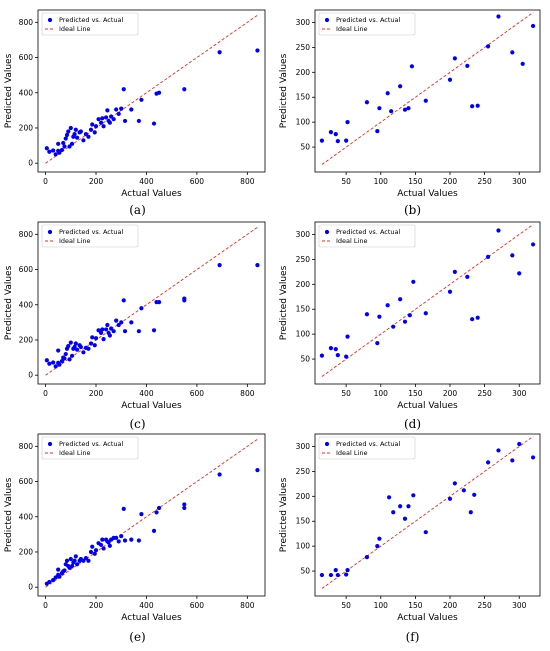  I want to click on plot-frame, so click(427, 515).